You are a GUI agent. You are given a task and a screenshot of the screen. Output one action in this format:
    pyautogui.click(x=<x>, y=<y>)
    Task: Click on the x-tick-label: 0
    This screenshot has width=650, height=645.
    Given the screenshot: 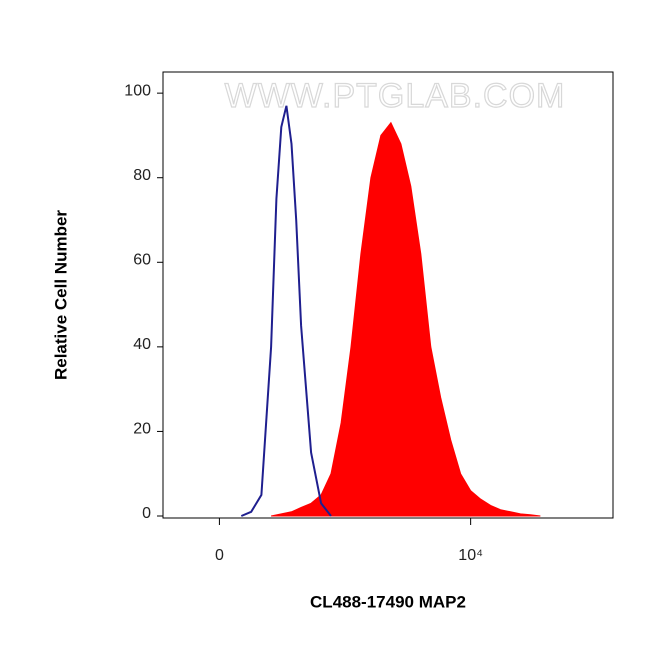 What is the action you would take?
    pyautogui.click(x=219, y=555)
    